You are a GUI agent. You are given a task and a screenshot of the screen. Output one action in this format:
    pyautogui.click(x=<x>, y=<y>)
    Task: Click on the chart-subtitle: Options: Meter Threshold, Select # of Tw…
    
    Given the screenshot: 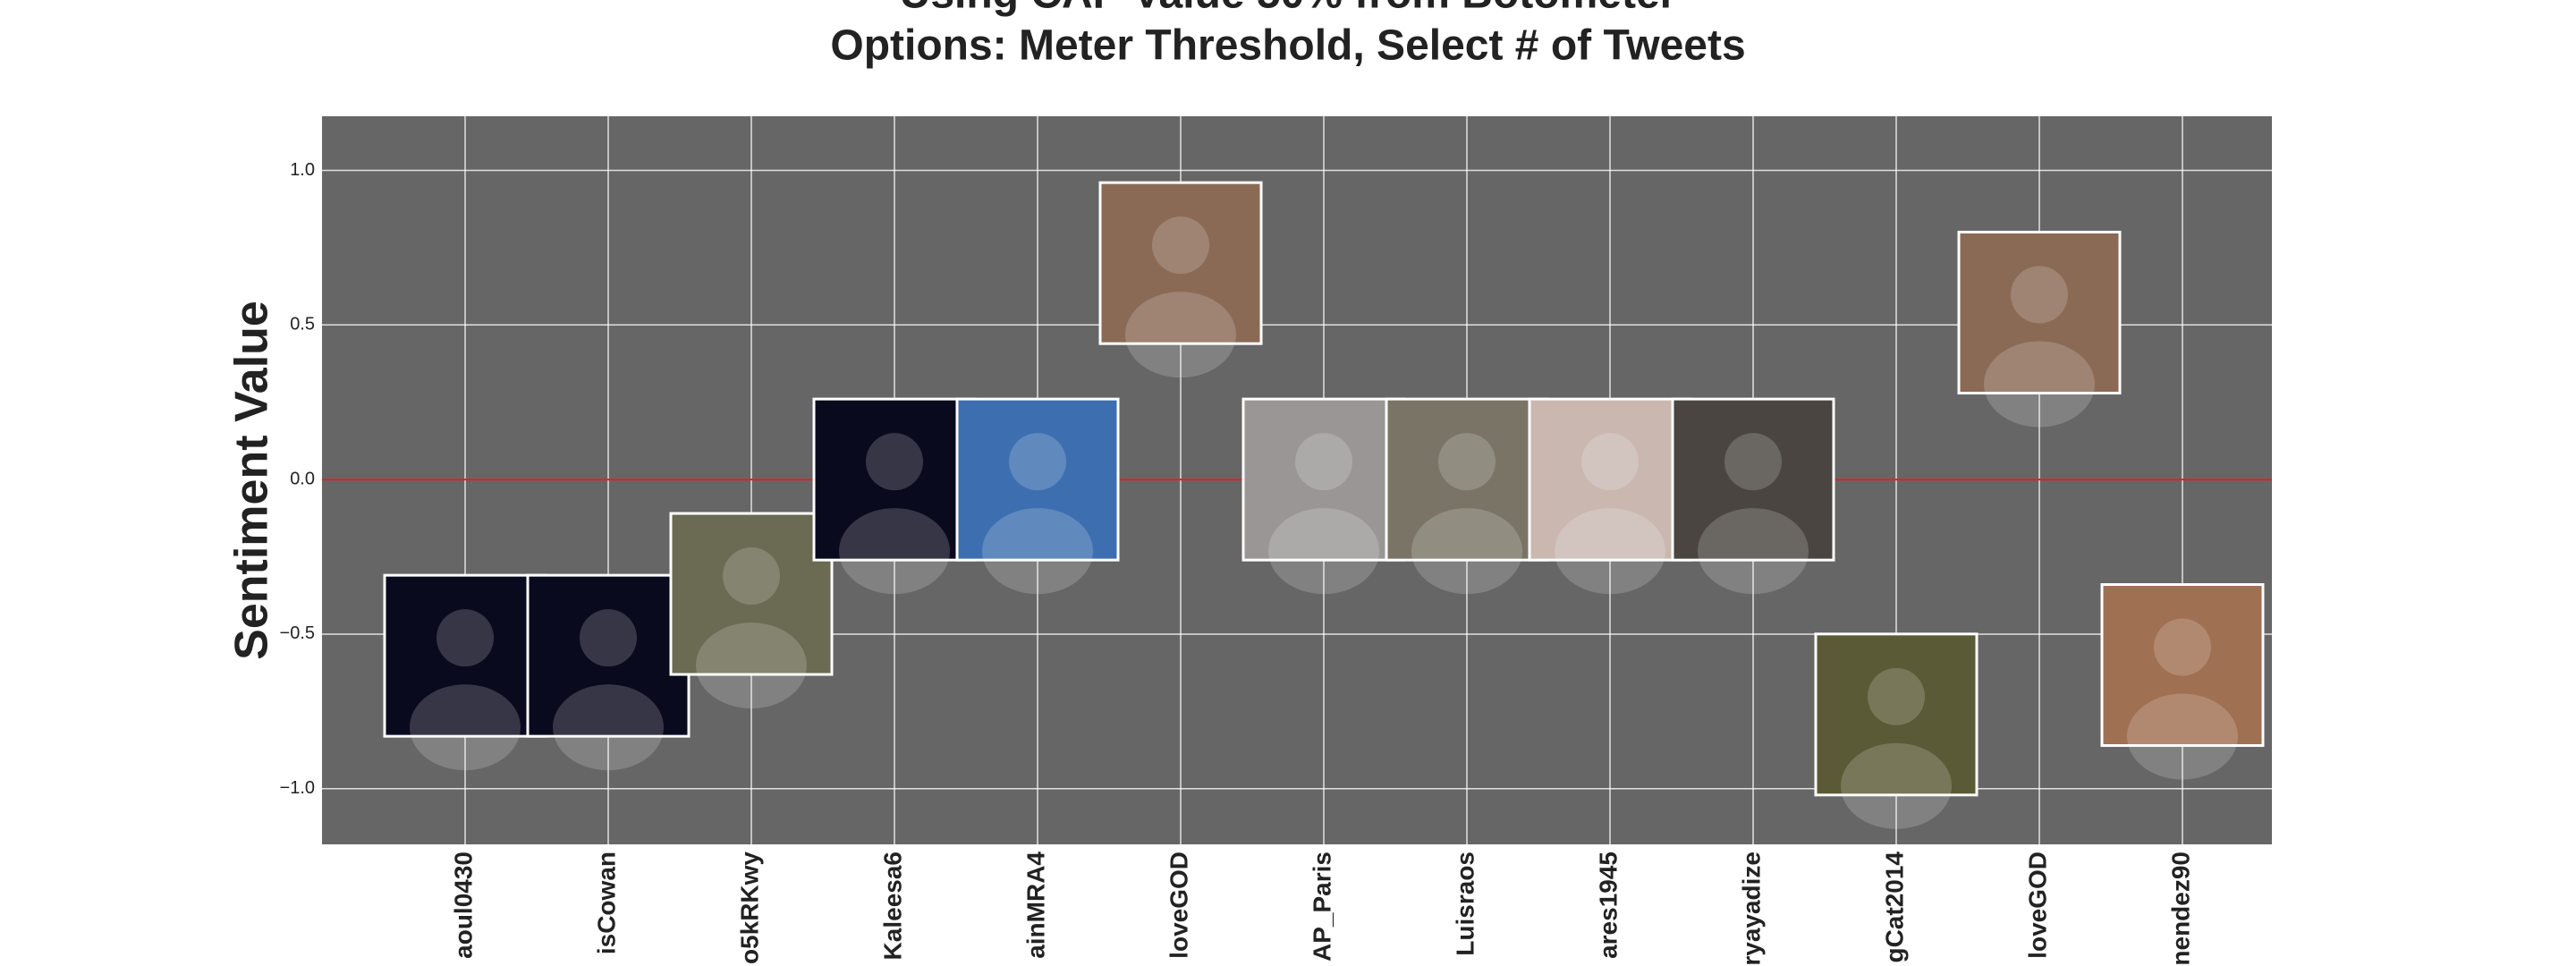 What is the action you would take?
    pyautogui.click(x=1287, y=46)
    